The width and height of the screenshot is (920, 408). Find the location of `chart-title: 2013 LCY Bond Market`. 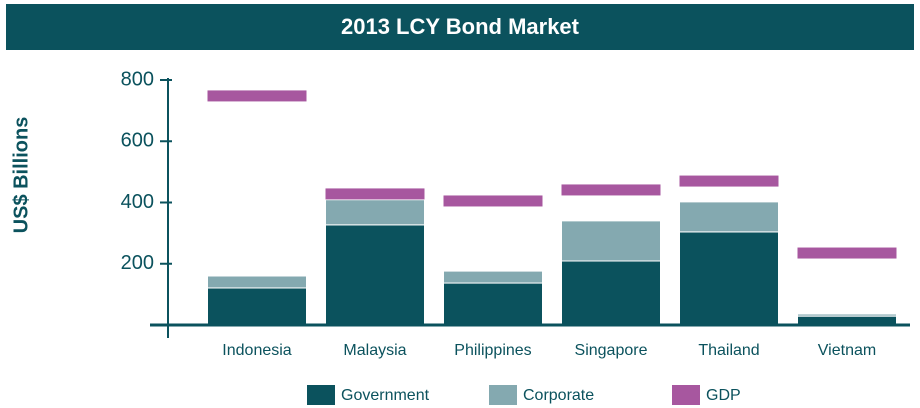

chart-title: 2013 LCY Bond Market is located at coordinates (460, 26).